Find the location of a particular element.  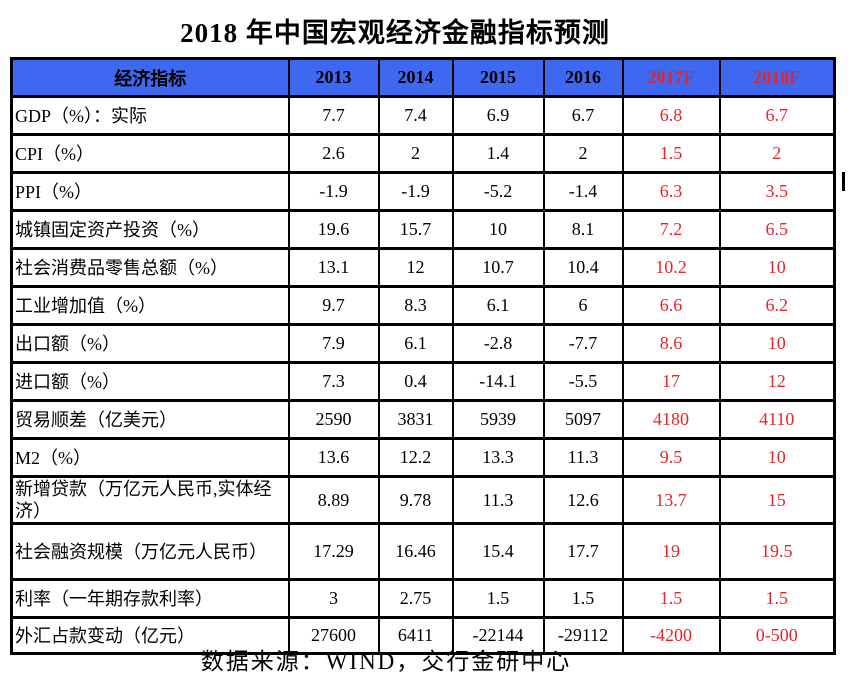

value-cell: 2590 is located at coordinates (333, 419).